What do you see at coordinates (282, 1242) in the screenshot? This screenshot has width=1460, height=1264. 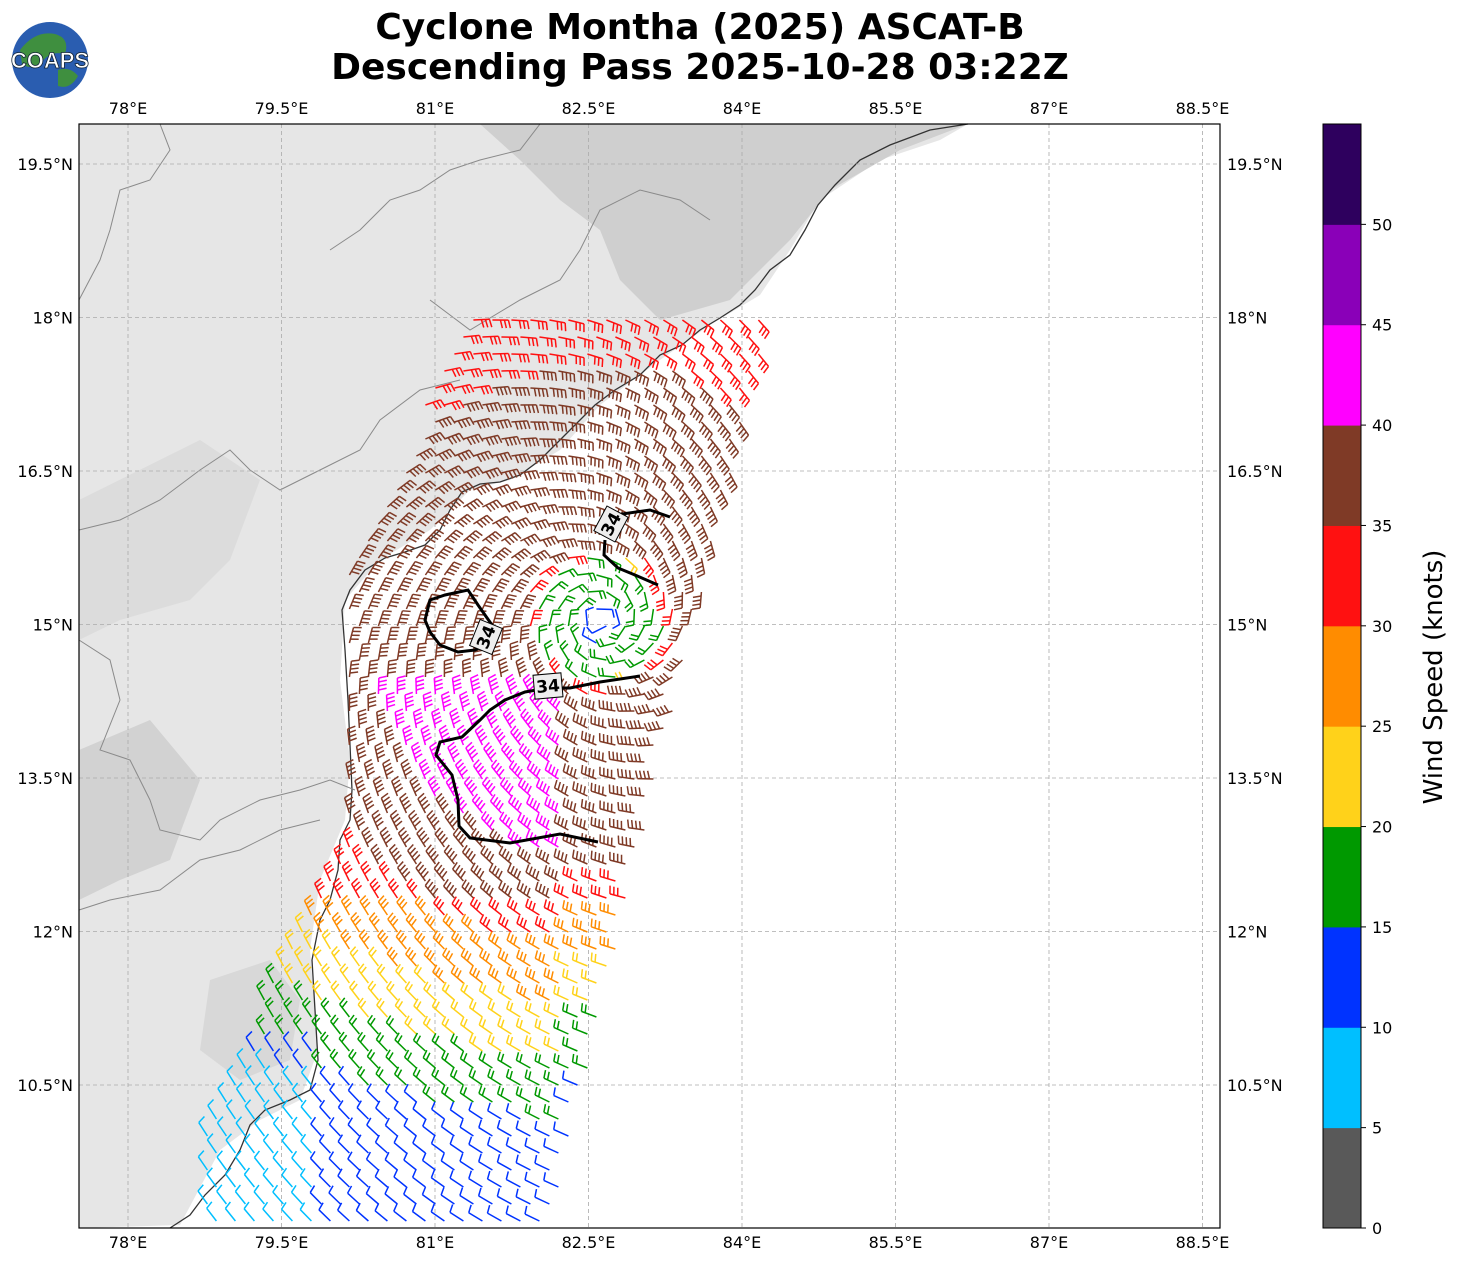 I see `lon-tick-bottom: 79.5°E` at bounding box center [282, 1242].